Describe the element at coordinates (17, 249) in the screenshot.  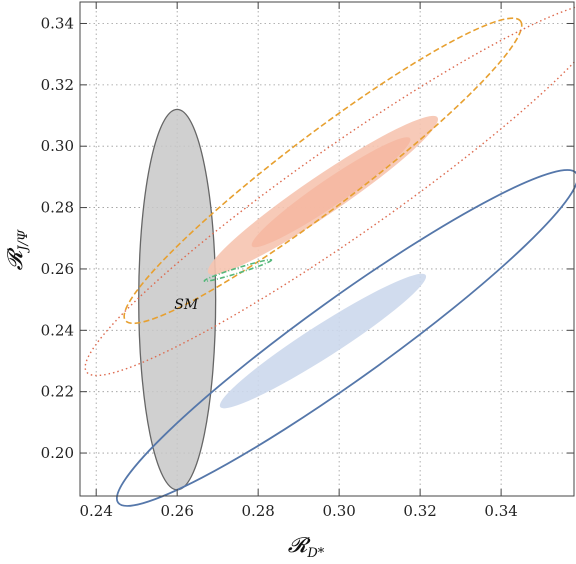
I see `y-axis-title: 𝓡J/Ψ` at that location.